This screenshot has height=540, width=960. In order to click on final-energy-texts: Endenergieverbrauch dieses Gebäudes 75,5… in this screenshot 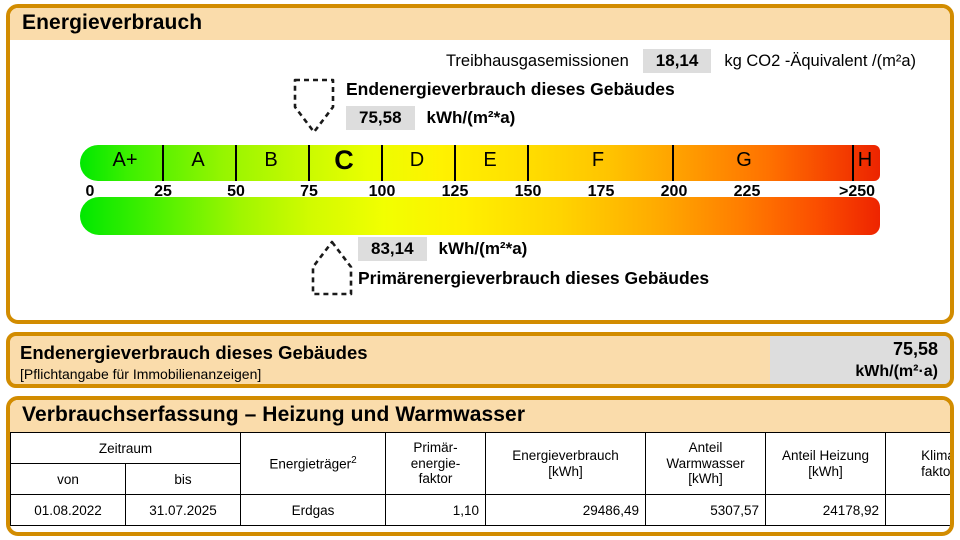, I will do `click(510, 105)`.